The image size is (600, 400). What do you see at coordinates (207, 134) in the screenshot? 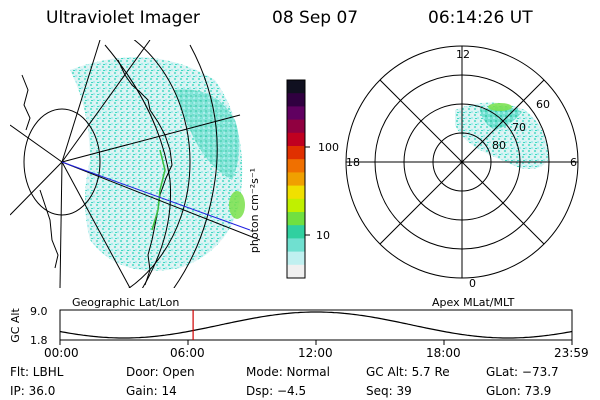
I see `auroral-bright-region` at bounding box center [207, 134].